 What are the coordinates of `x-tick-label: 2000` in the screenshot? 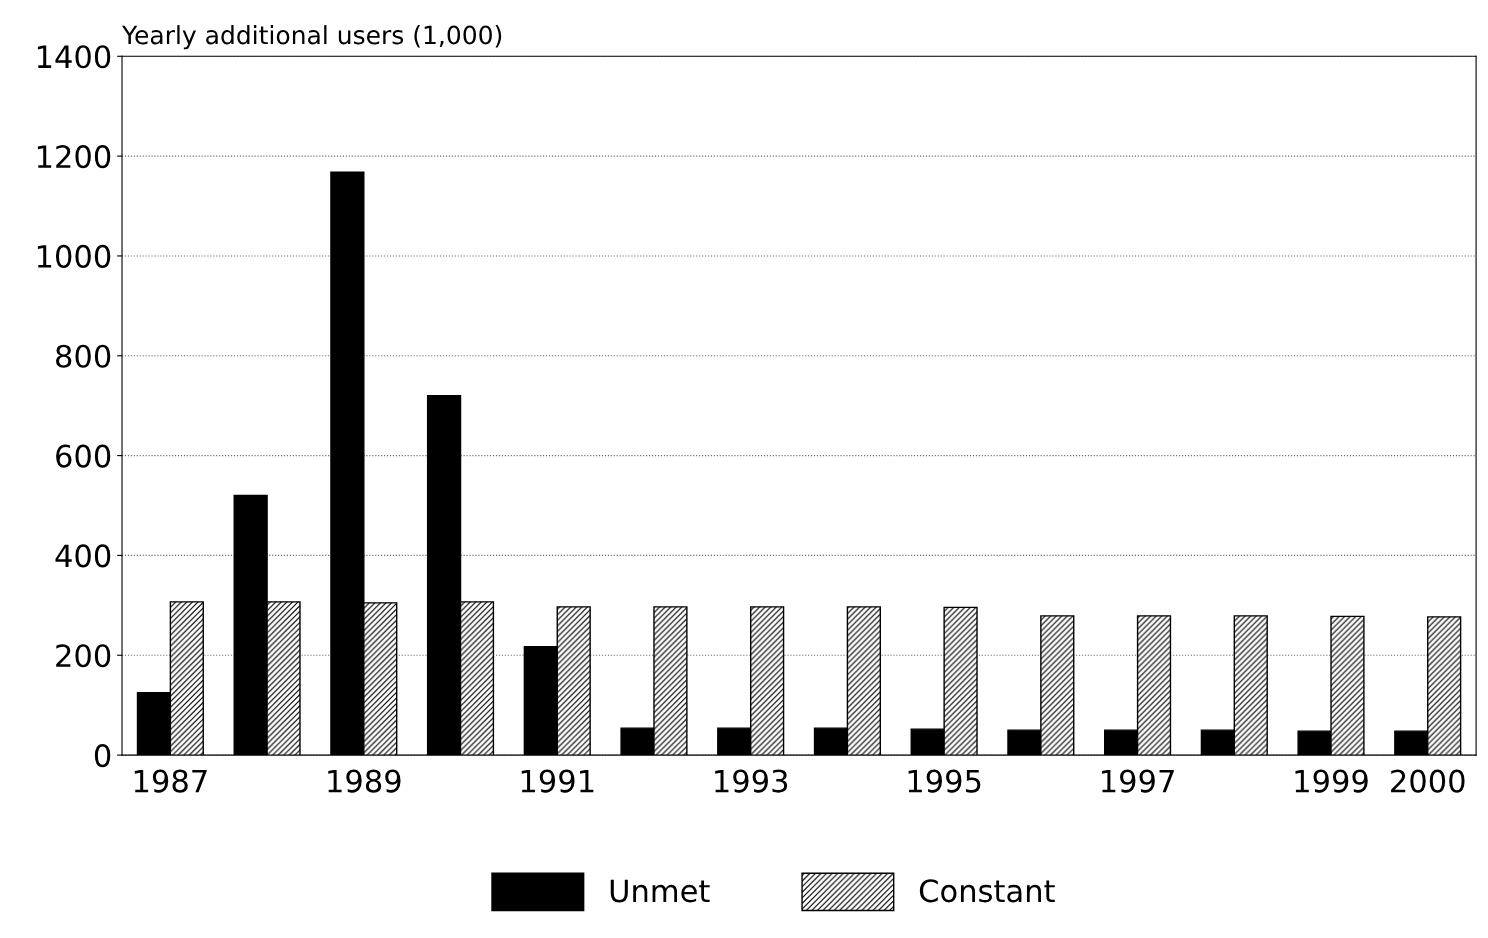 It's located at (1428, 781).